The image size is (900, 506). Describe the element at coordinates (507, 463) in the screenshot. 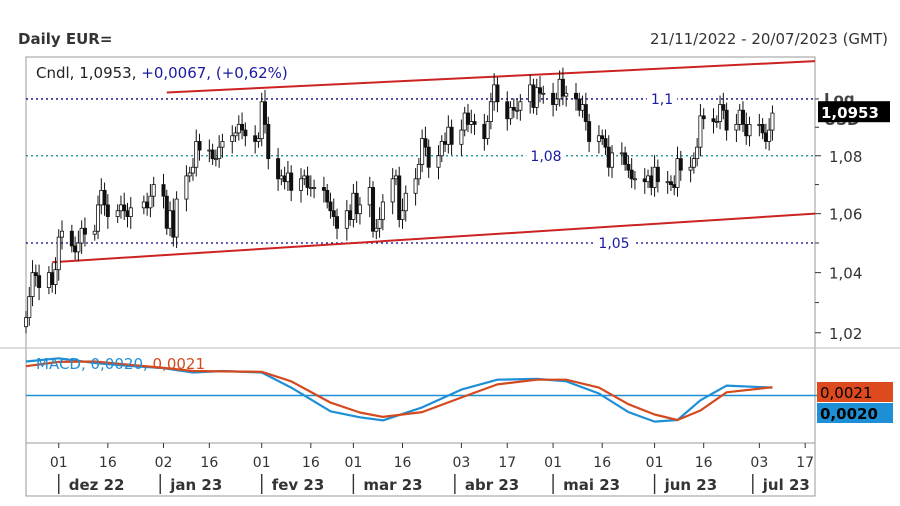

I see `x-tick-label: 17` at that location.